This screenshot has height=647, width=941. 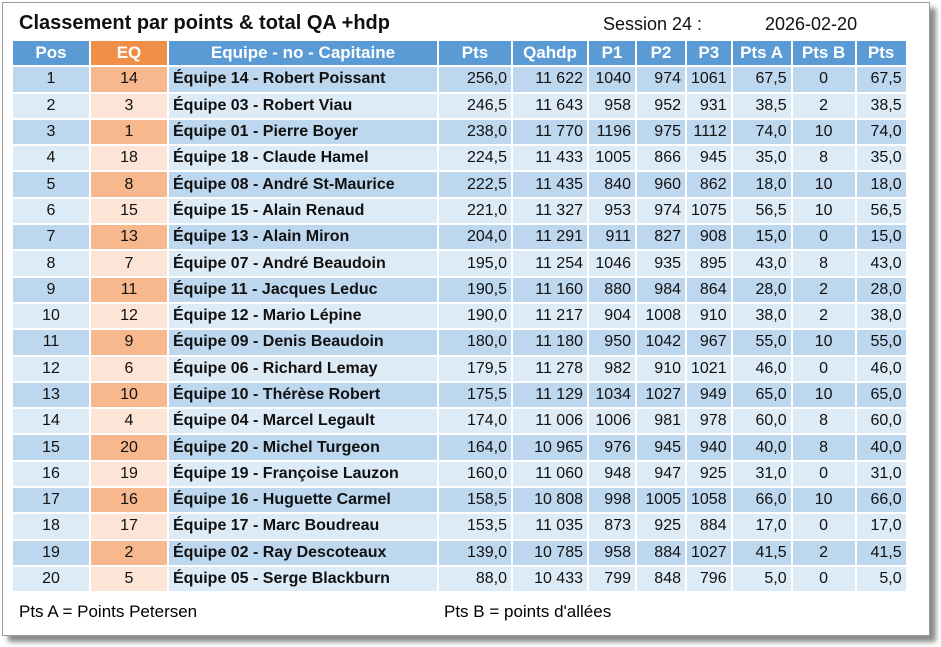 I want to click on table-cell: 925, so click(x=662, y=527).